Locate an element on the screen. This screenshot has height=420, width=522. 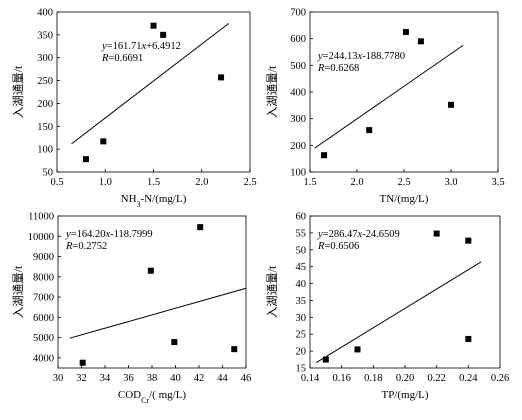
fit-r-value: R=0.2752 is located at coordinates (86, 246).